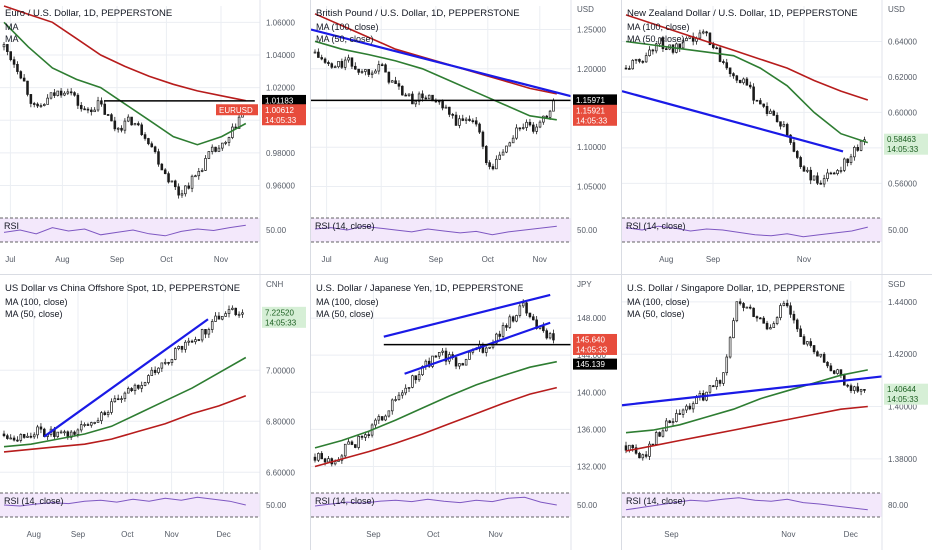  Describe the element at coordinates (123, 120) in the screenshot. I see `candles` at that location.